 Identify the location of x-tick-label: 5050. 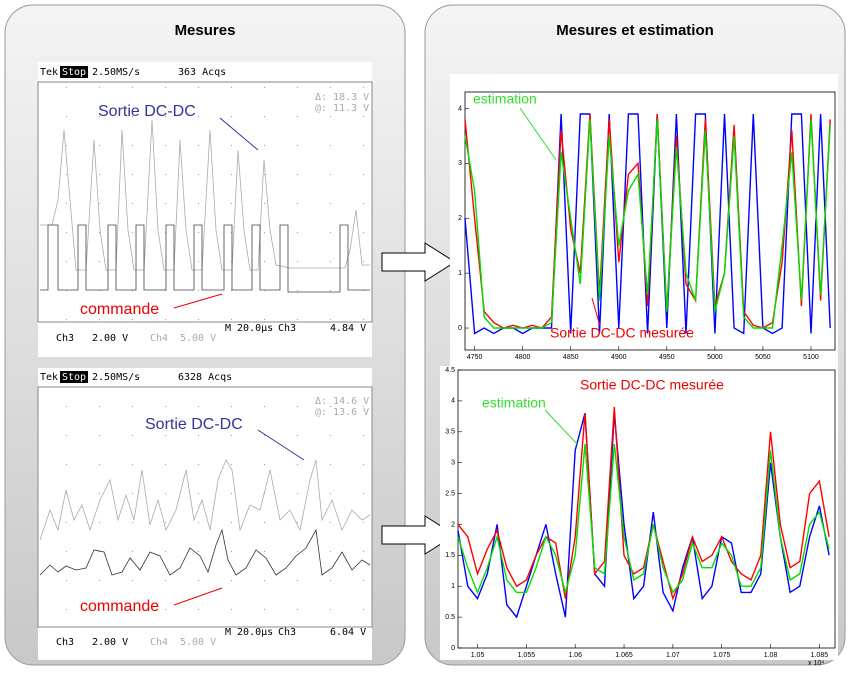
(763, 357).